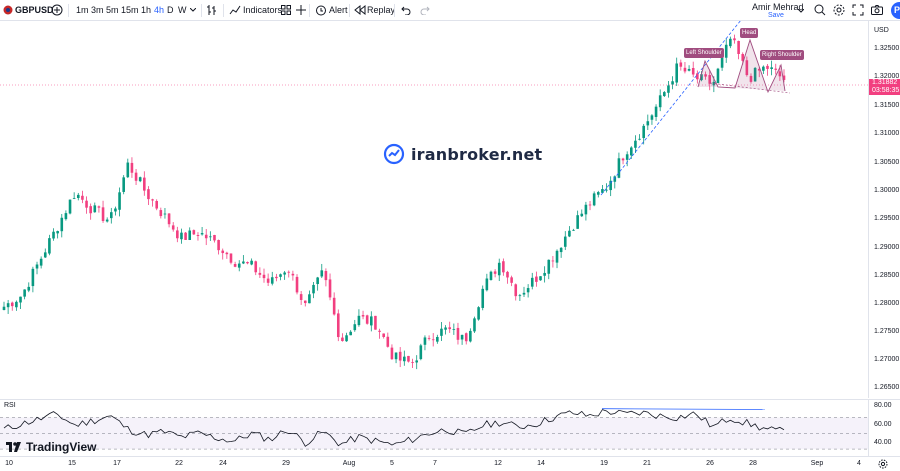  Describe the element at coordinates (753, 463) in the screenshot. I see `time-tick: 28` at that location.